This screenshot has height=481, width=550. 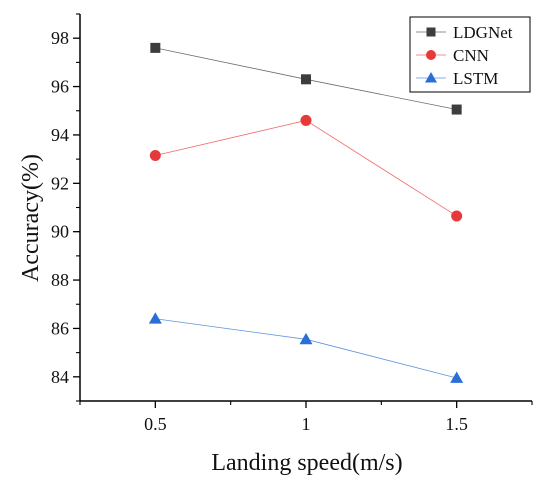 I want to click on legend-item: LSTM, so click(x=457, y=78).